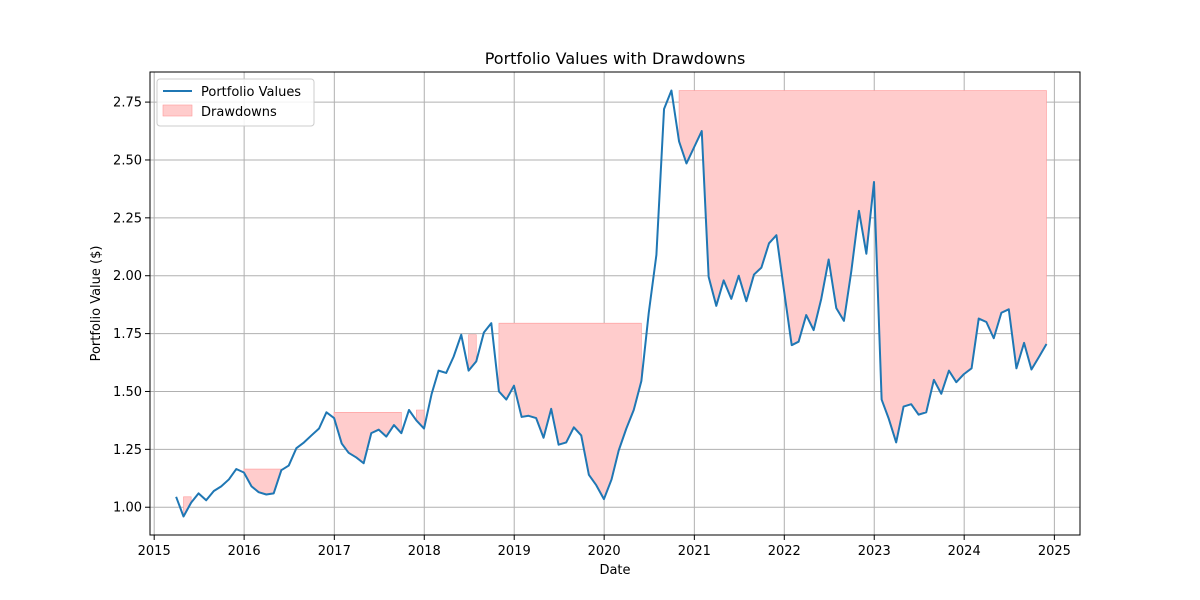  I want to click on y-tick-label: 2.00, so click(127, 276).